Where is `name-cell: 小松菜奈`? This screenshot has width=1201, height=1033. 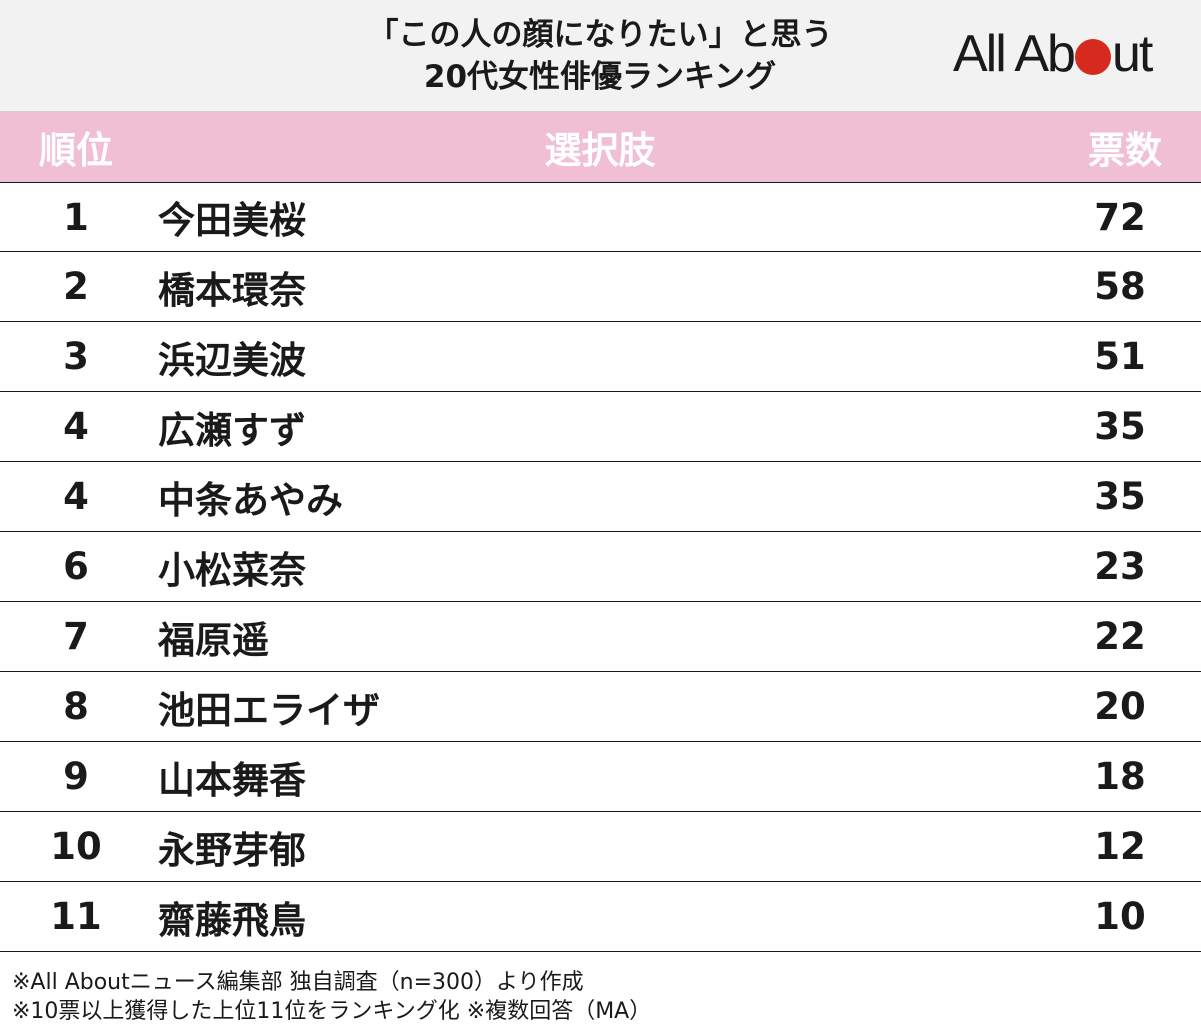 name-cell: 小松菜奈 is located at coordinates (232, 570).